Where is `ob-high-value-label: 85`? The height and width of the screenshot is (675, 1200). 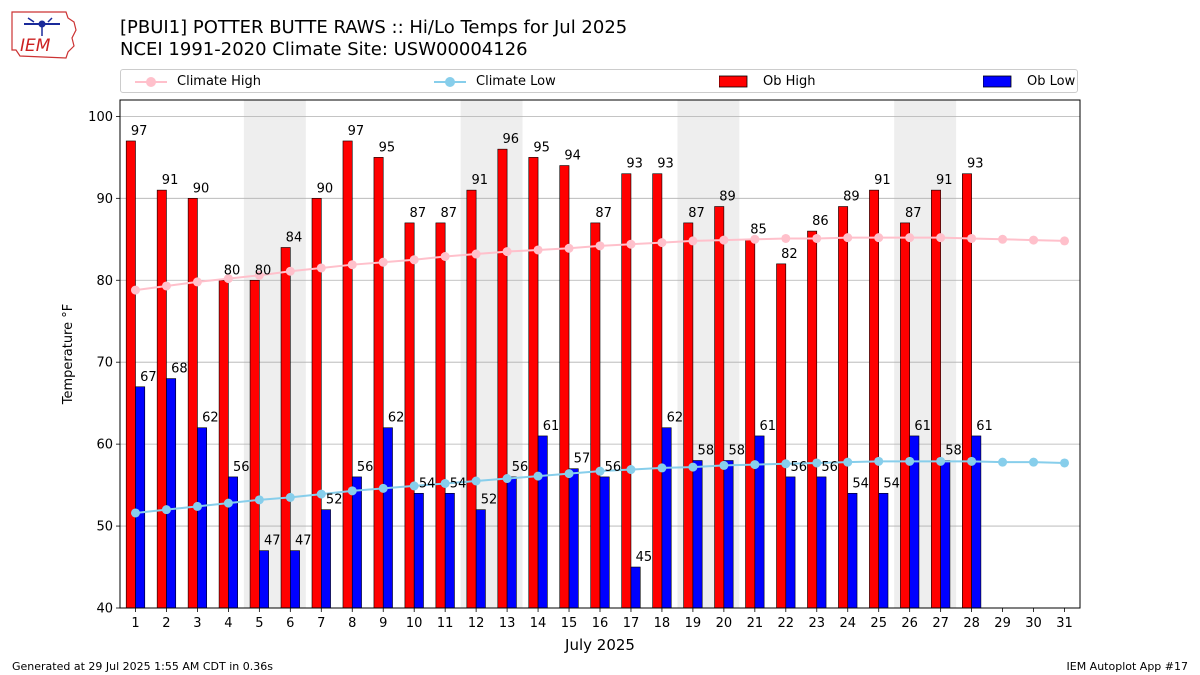
ob-high-value-label: 85 is located at coordinates (758, 229).